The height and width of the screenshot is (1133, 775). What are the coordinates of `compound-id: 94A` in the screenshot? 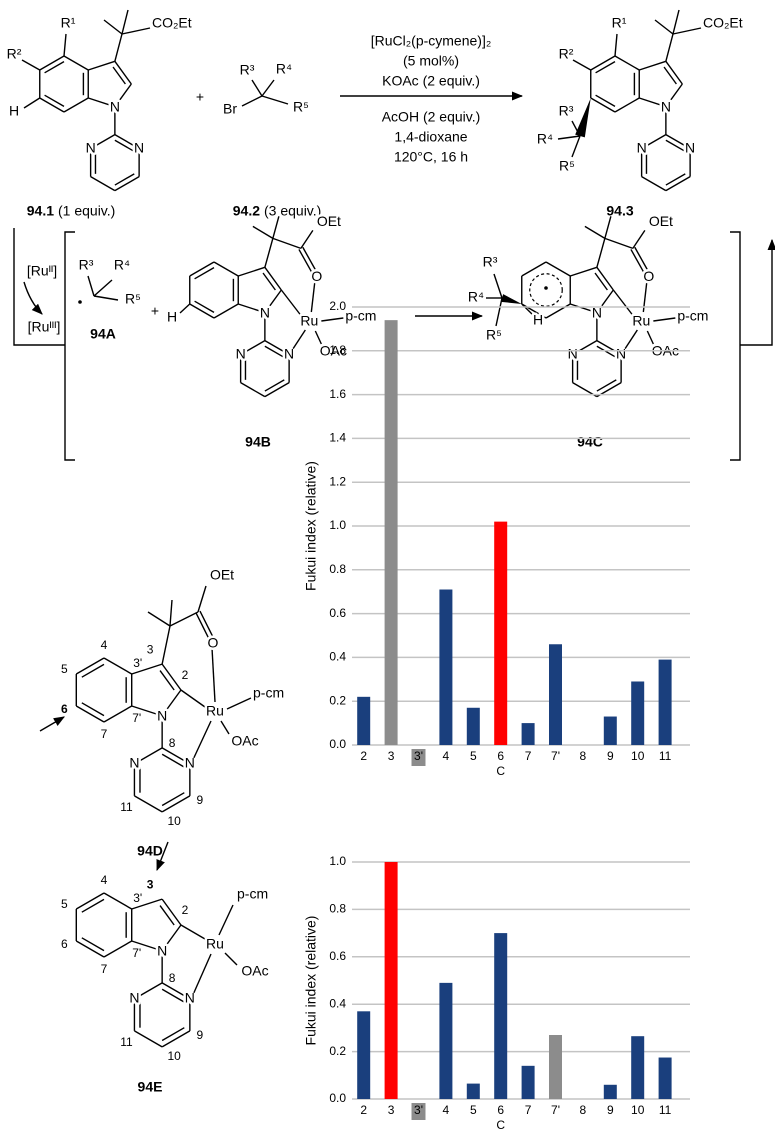 It's located at (103, 334).